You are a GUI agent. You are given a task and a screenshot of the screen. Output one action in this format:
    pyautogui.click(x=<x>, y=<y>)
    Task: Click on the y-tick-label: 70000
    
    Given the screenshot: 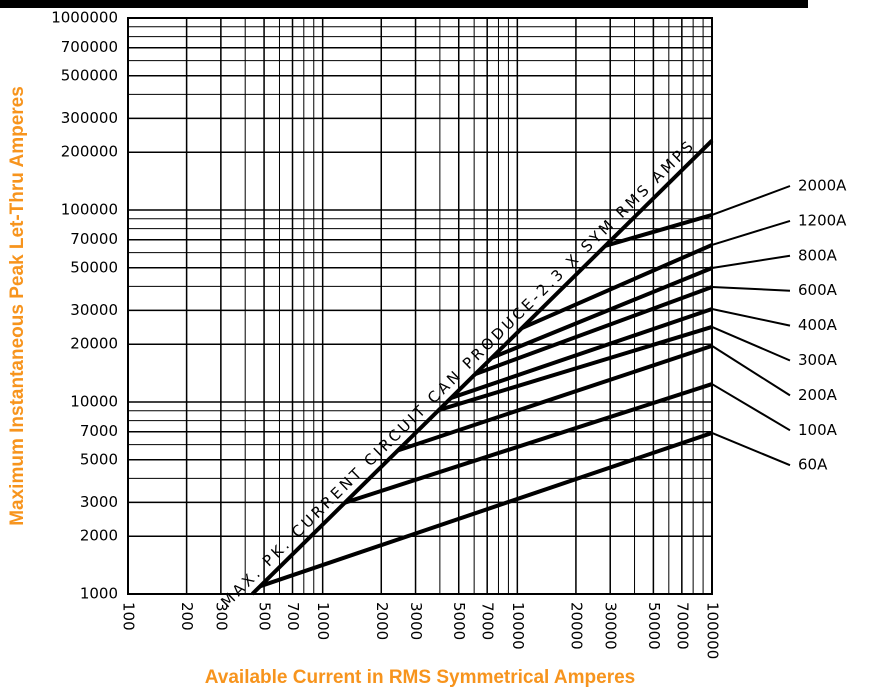 What is the action you would take?
    pyautogui.click(x=94, y=239)
    